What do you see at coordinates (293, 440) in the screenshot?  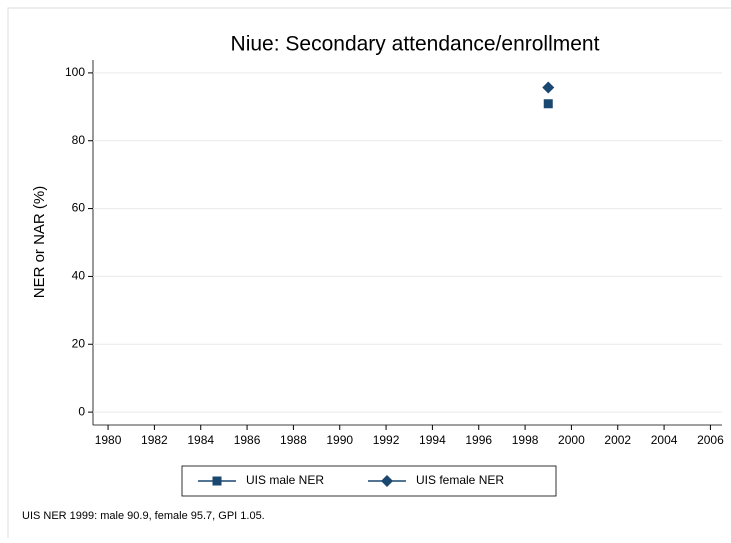 I see `x-tick-label: 1988` at bounding box center [293, 440].